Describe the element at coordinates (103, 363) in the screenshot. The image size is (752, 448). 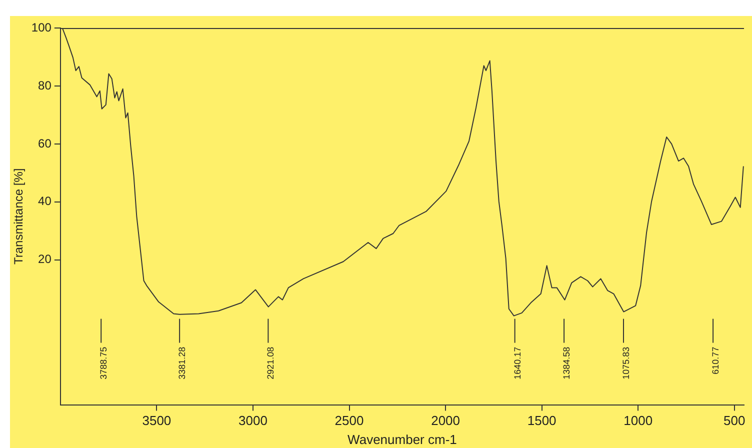
I see `annotation: 3788.75` at that location.